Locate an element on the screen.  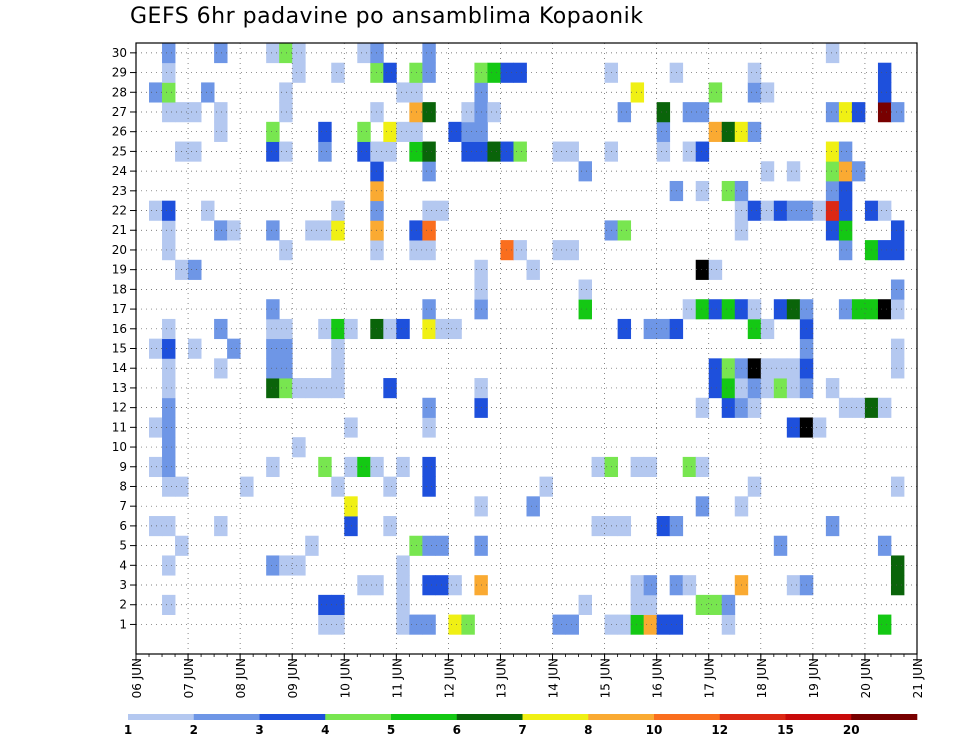
y-tick-label: 4 is located at coordinates (123, 565).